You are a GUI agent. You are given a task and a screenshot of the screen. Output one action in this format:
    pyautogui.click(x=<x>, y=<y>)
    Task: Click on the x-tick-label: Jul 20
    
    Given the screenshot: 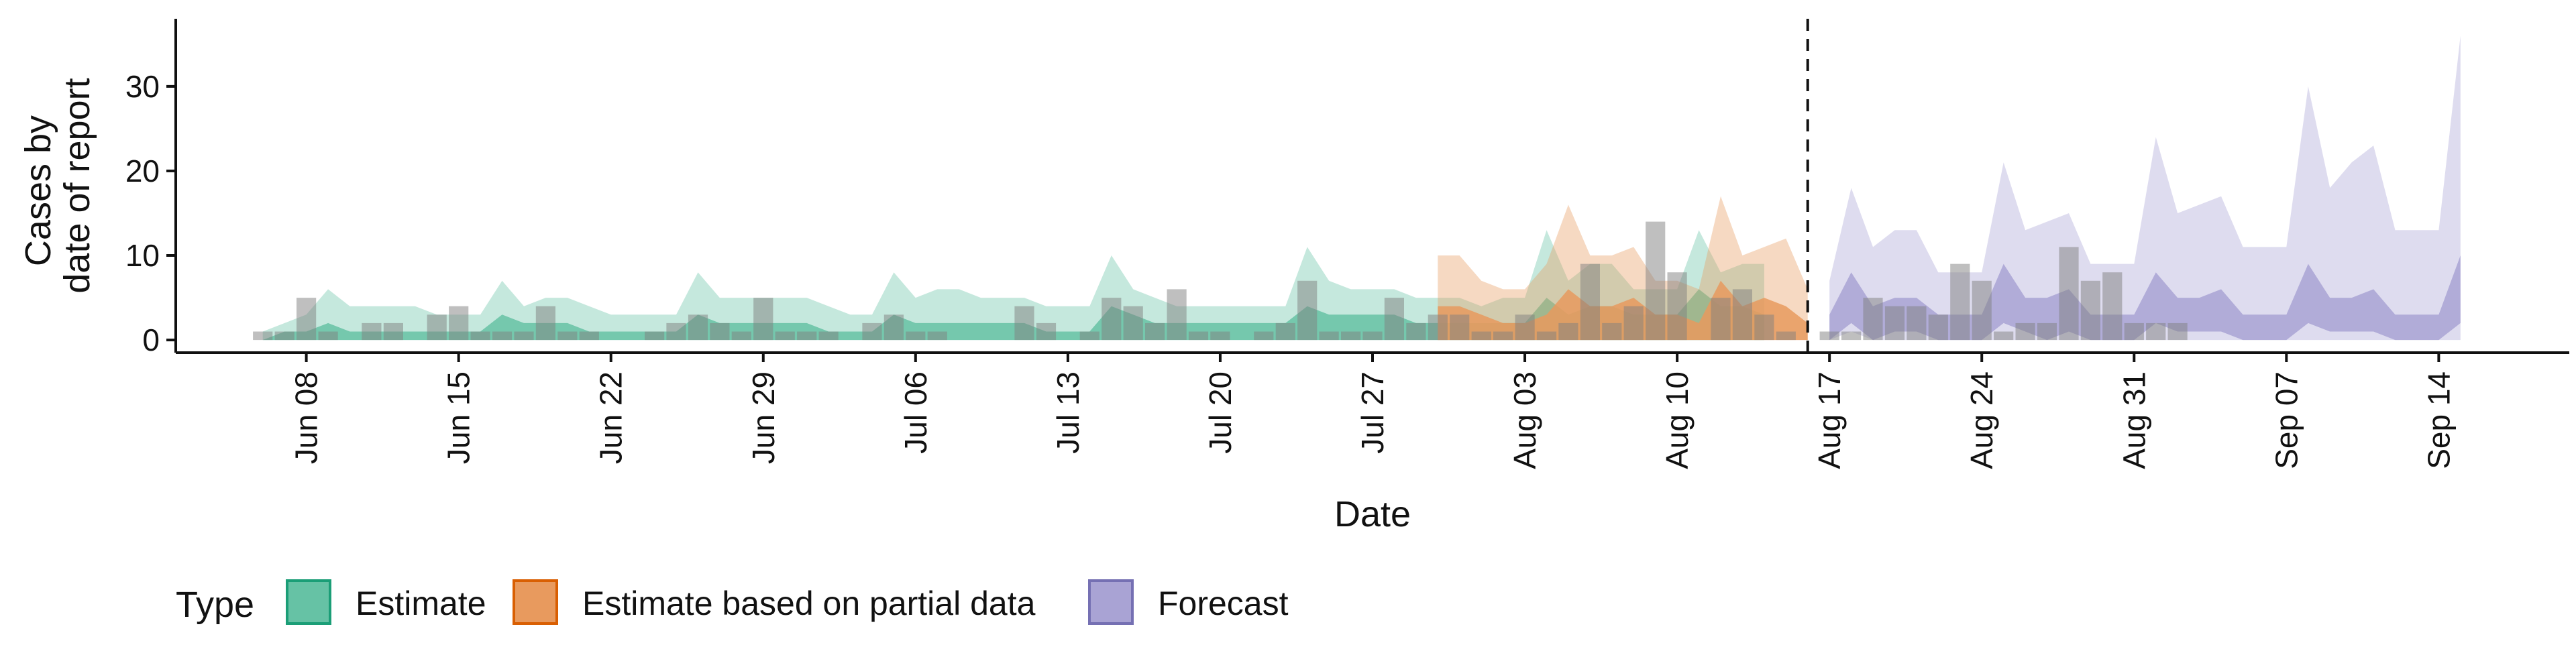 What is the action you would take?
    pyautogui.click(x=1220, y=412)
    